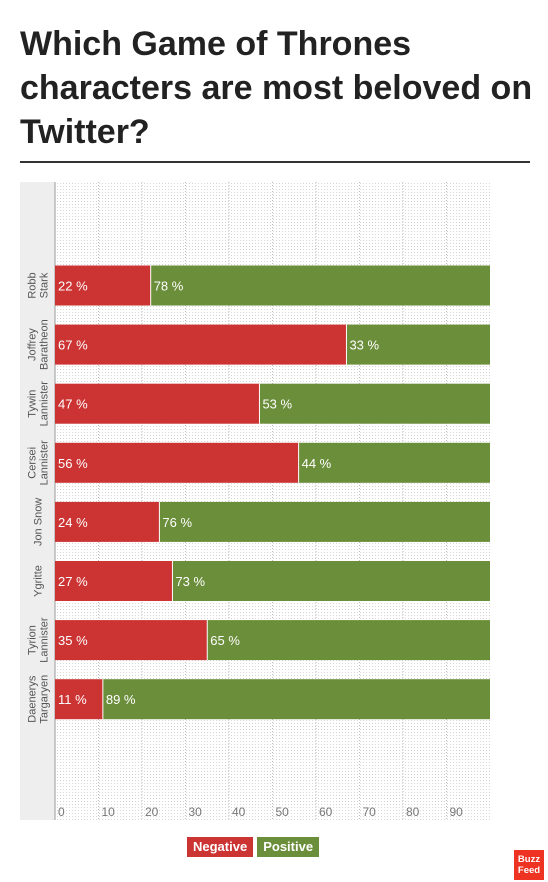 The height and width of the screenshot is (882, 548). I want to click on category-label-7-line-1: Targaryen, so click(45, 699).